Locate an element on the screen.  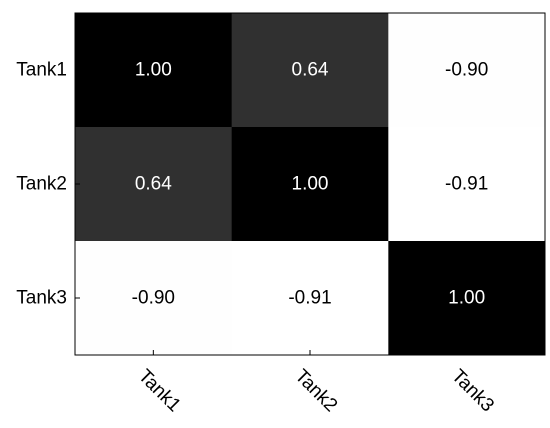
heatmap-cell-tank3-tank3 is located at coordinates (467, 298).